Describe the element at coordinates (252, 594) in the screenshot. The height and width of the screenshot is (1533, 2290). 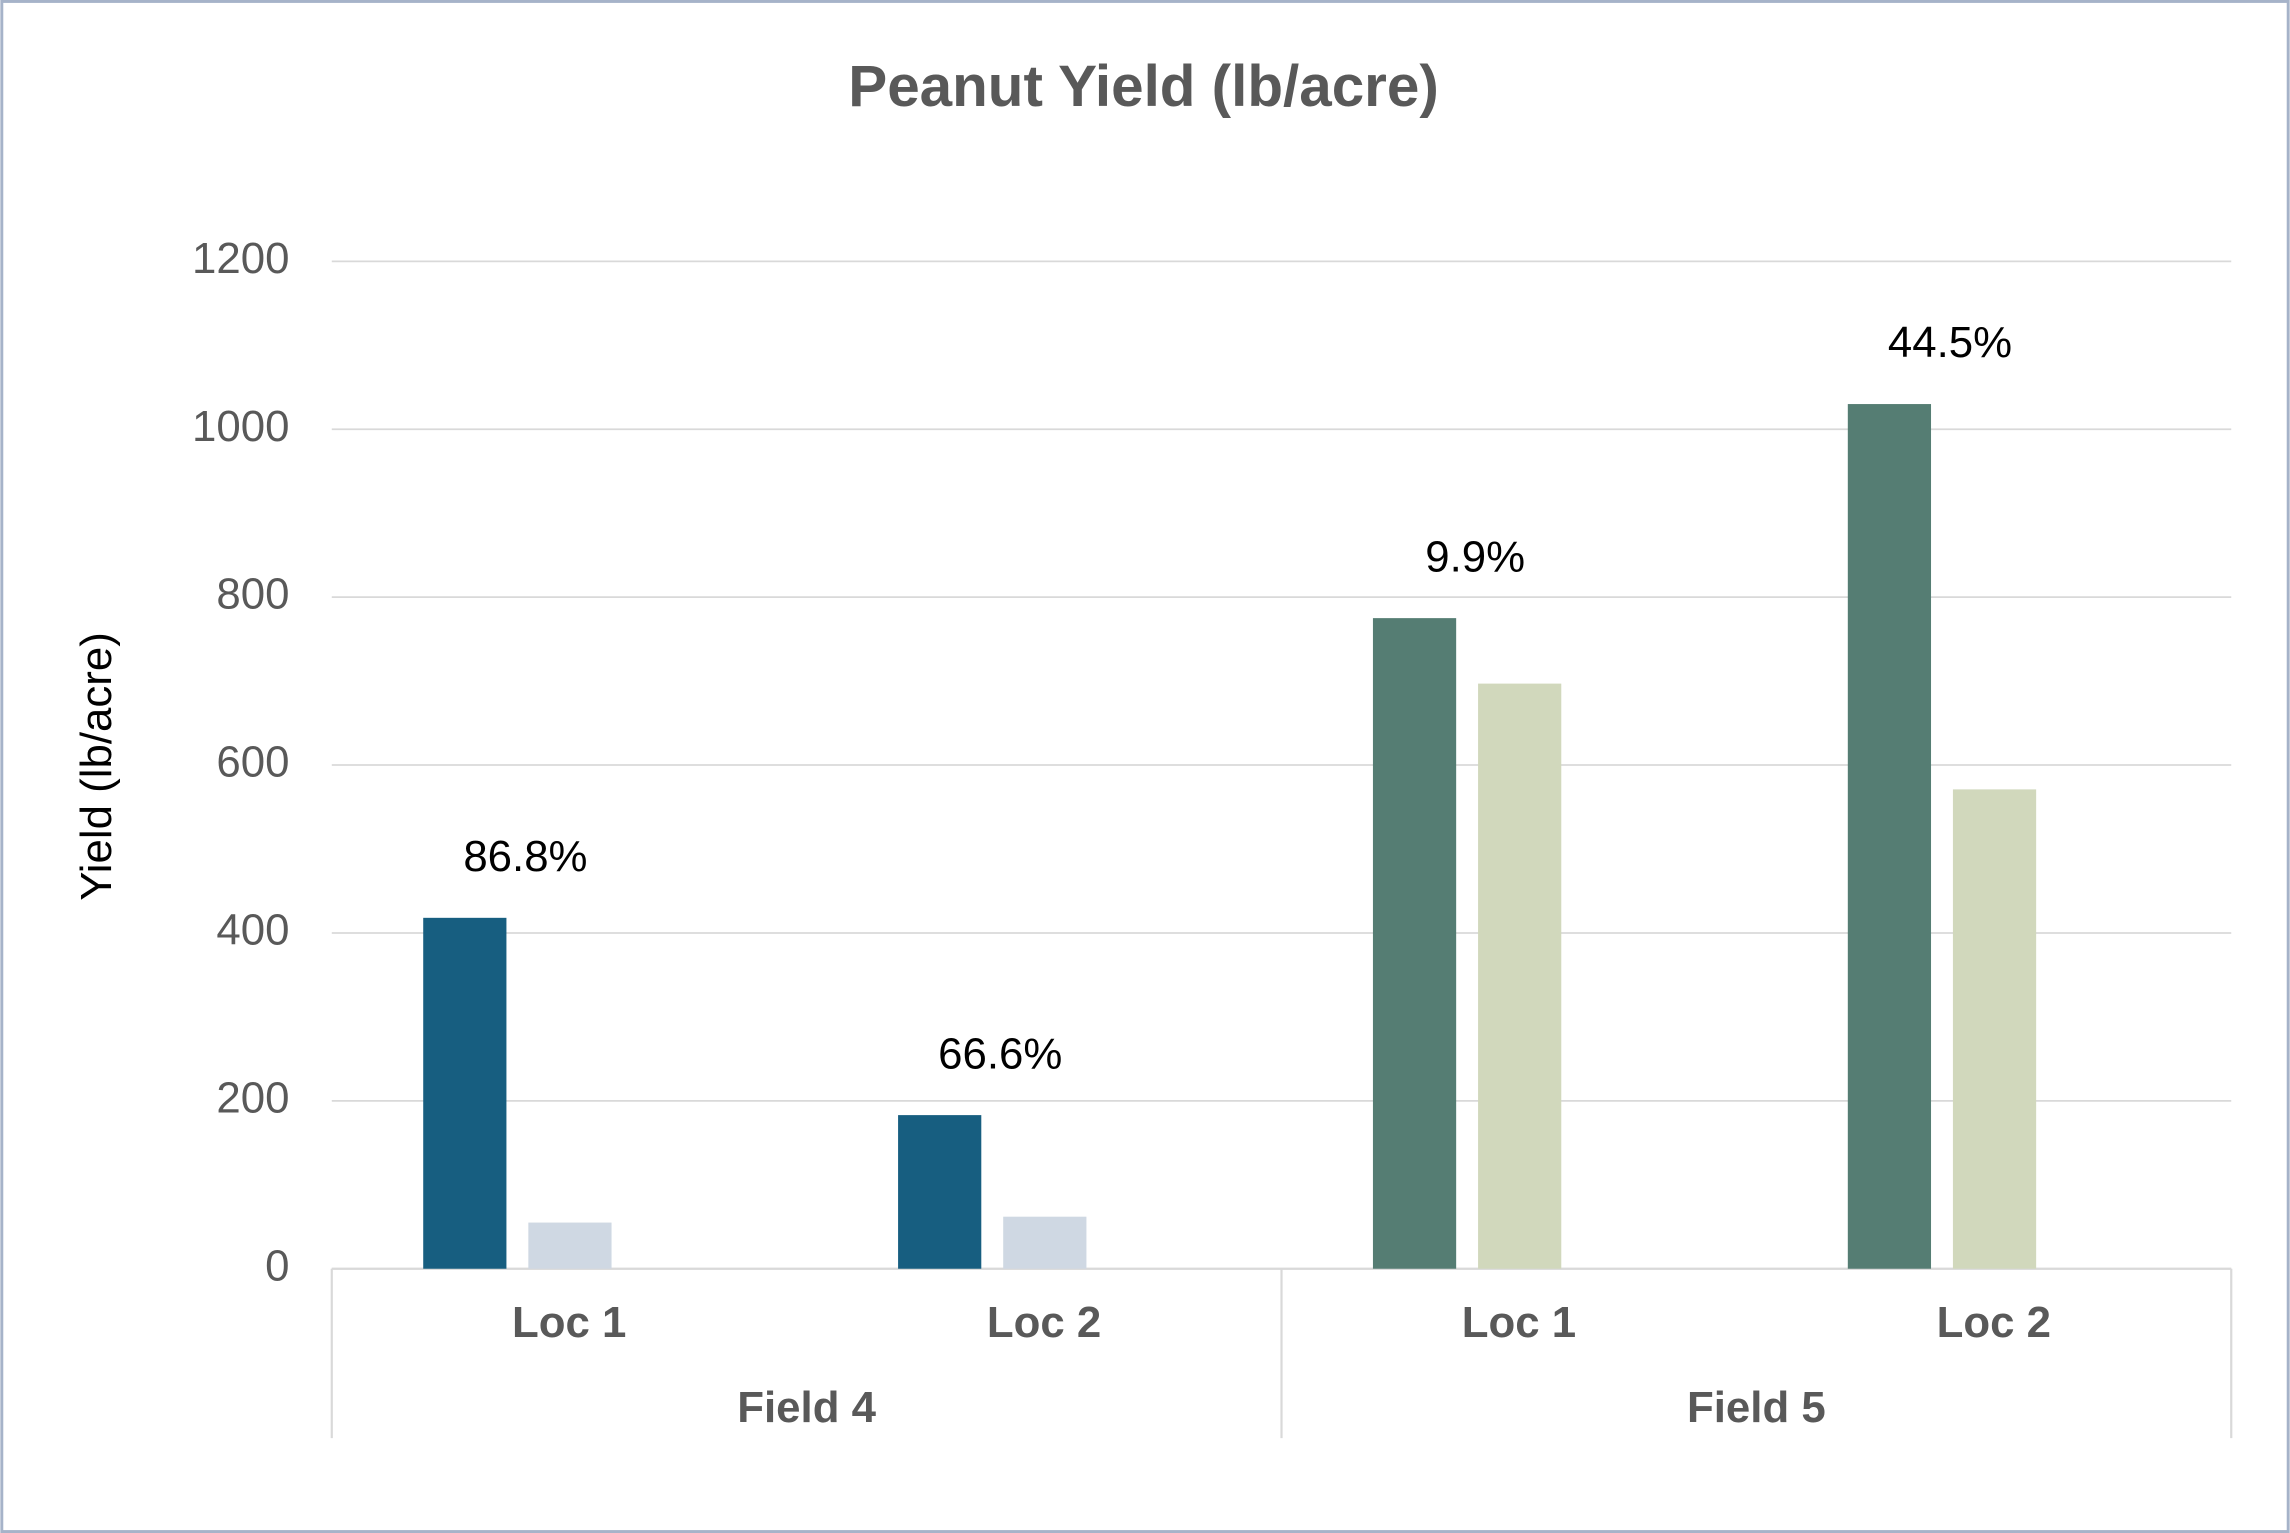
I see `y-tick-label: 800` at that location.